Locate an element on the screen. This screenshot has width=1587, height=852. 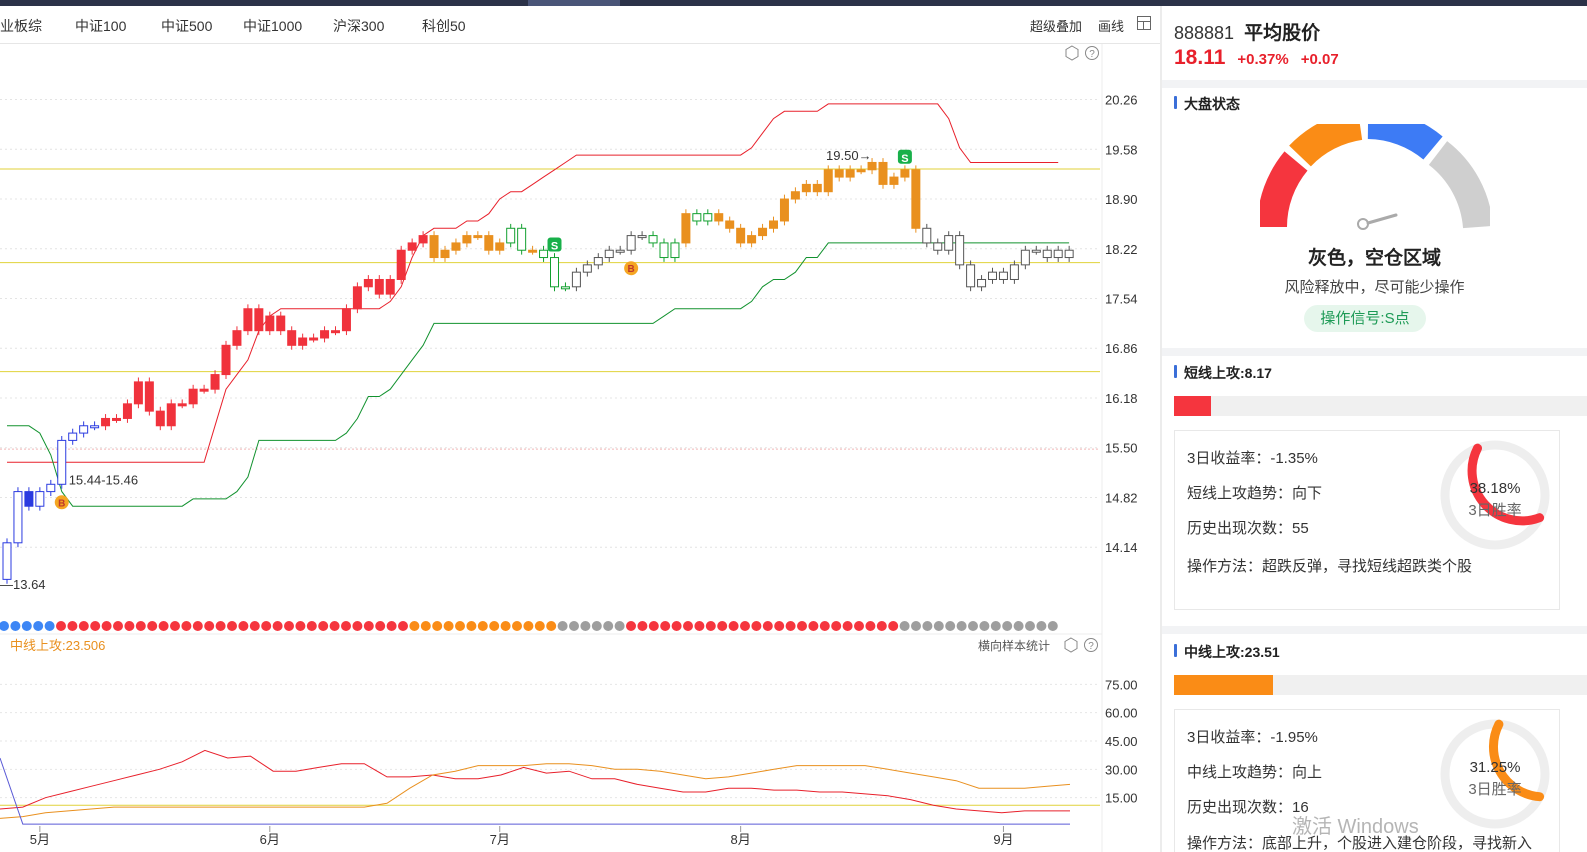
ring-progress is located at coordinates (1506, 484).